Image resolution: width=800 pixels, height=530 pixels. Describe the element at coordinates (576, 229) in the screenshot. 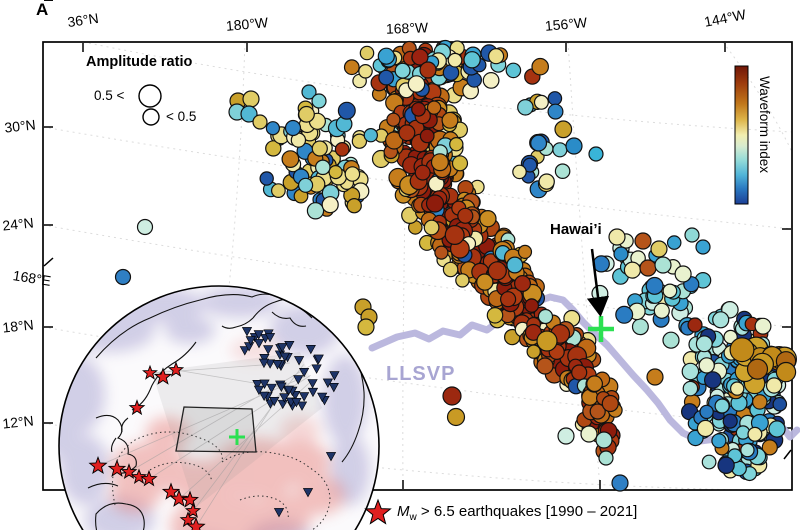

I see `hawaii-annotation: Hawai’i` at that location.